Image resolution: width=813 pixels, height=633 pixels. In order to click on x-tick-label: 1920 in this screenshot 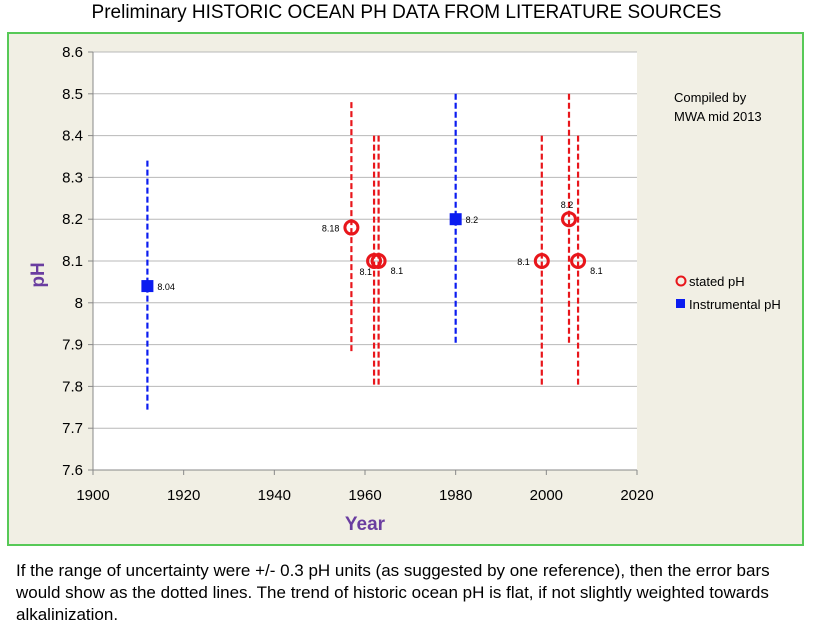, I will do `click(183, 495)`.